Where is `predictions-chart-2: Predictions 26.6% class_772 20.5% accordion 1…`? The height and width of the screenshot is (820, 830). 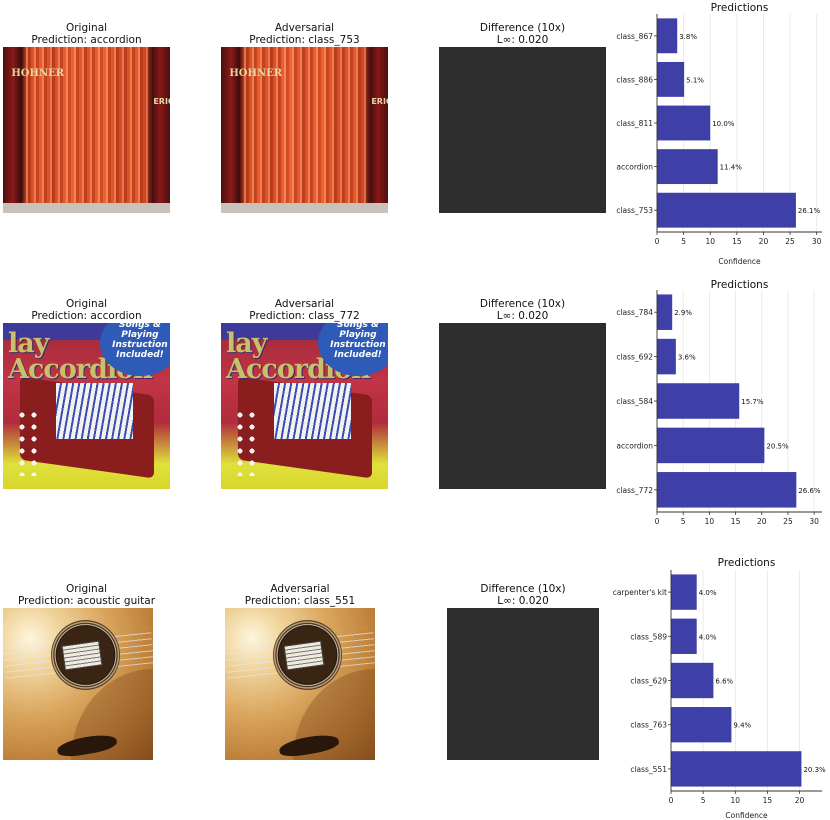 predictions-chart-2: Predictions 26.6% class_772 20.5% accordion 1… is located at coordinates (719, 402).